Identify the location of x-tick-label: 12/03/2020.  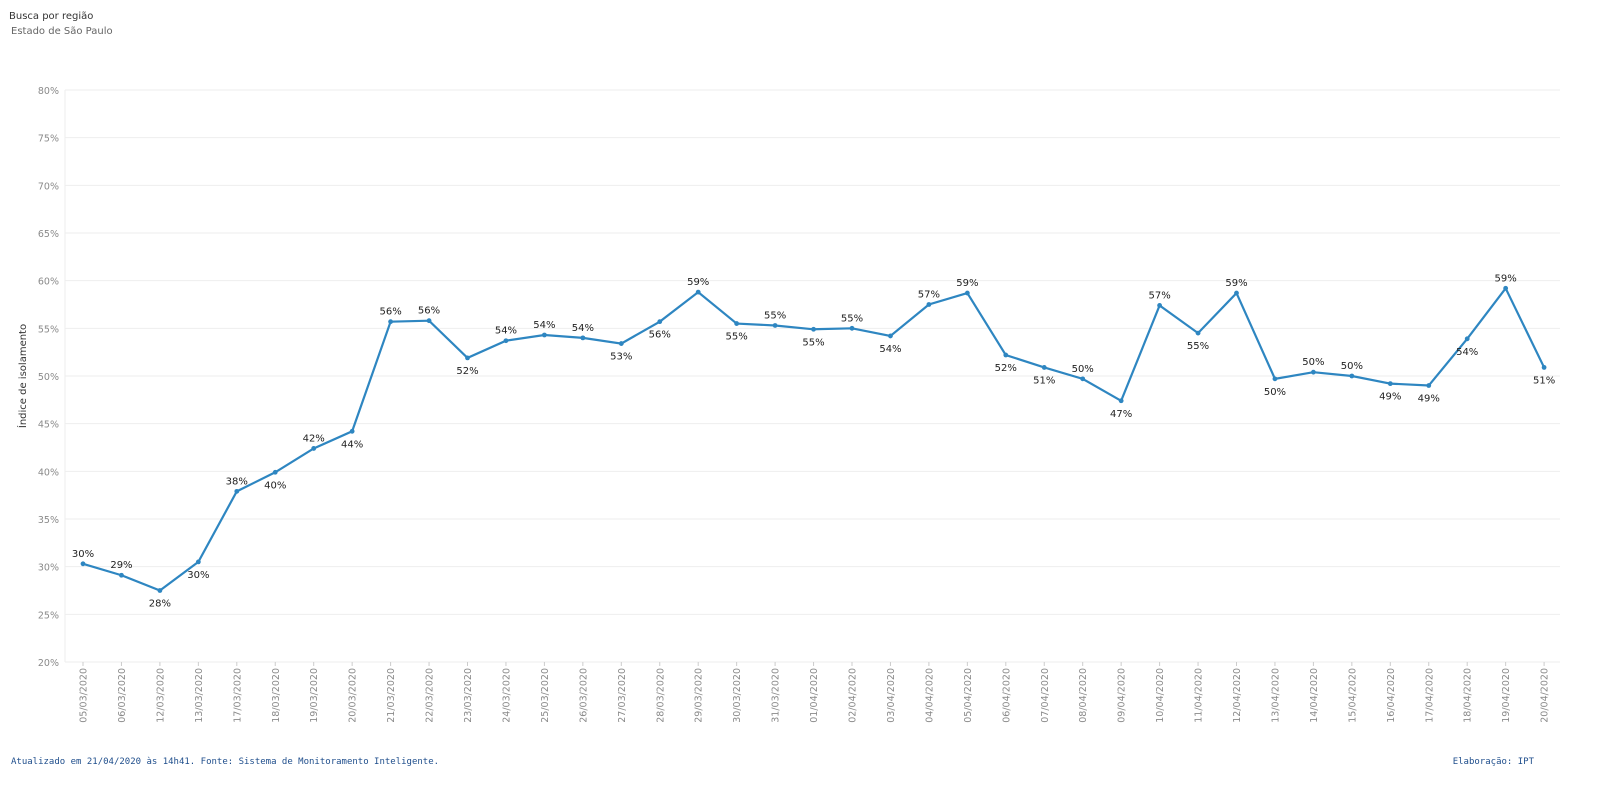
(160, 695).